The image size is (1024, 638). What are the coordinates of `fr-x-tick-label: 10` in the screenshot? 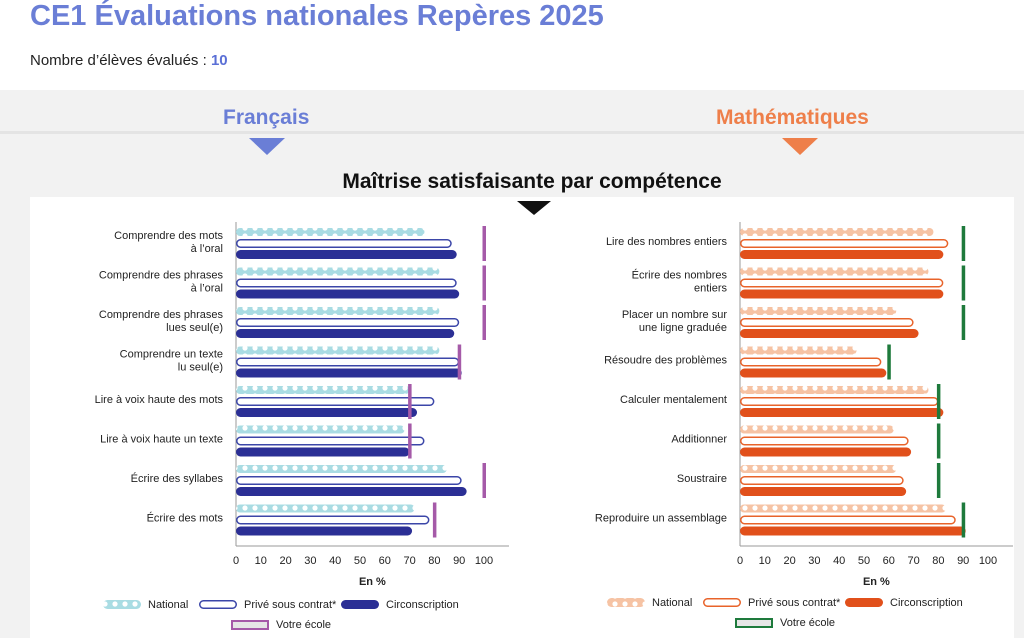 It's located at (261, 561).